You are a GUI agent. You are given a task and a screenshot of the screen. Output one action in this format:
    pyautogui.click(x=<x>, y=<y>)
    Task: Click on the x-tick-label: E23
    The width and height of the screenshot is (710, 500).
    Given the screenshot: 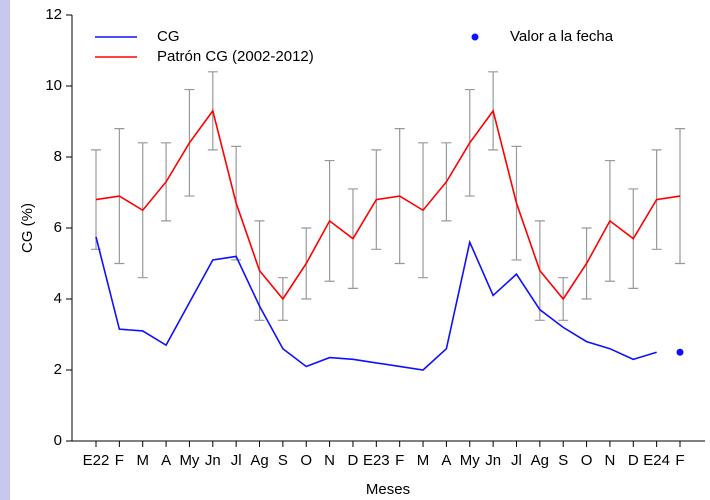 What is the action you would take?
    pyautogui.click(x=376, y=460)
    